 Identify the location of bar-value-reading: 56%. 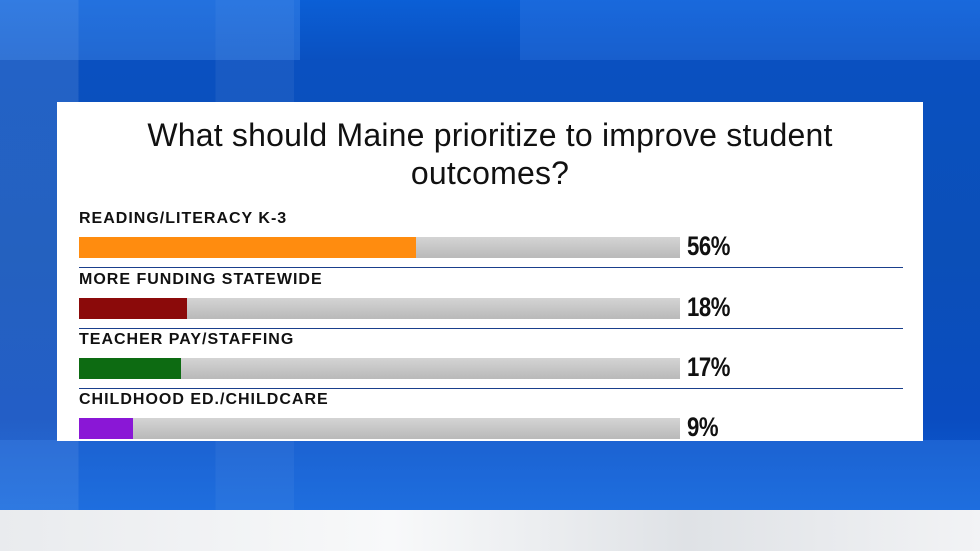
(709, 246).